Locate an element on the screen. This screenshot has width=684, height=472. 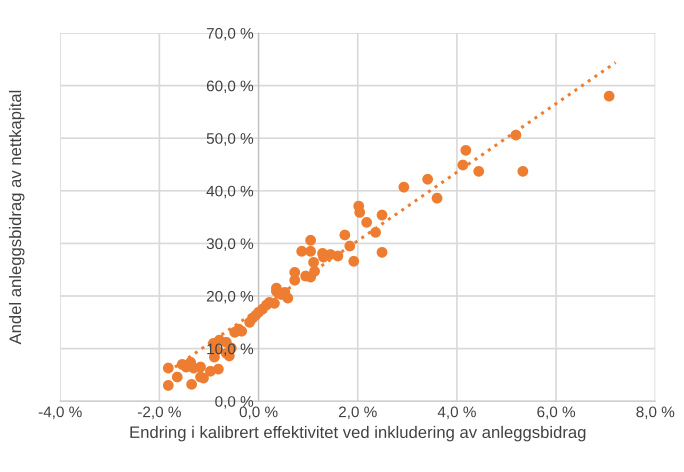
x-tick-label: 6,0 % is located at coordinates (556, 413).